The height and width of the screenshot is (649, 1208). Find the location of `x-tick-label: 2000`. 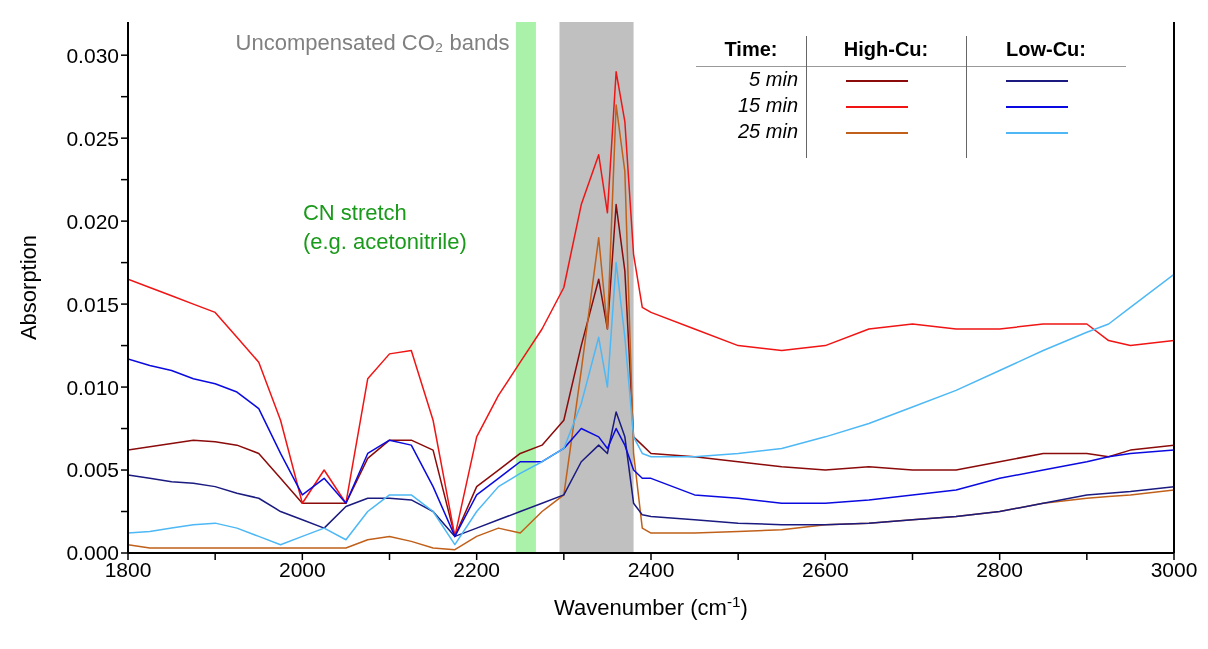

x-tick-label: 2000 is located at coordinates (302, 569).